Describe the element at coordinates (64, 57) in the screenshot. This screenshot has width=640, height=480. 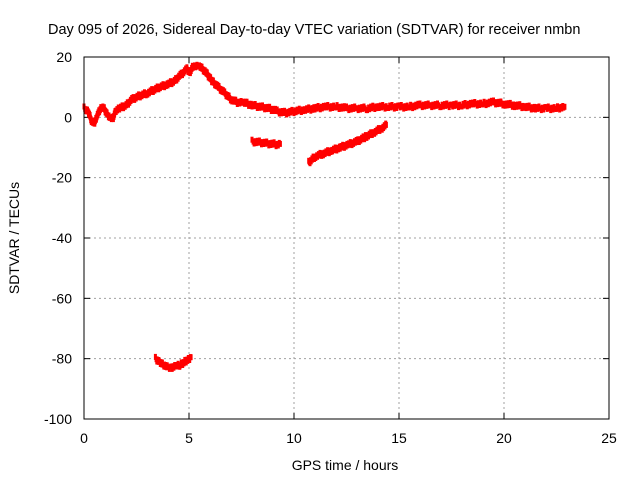
I see `y-tick-label: 20` at that location.